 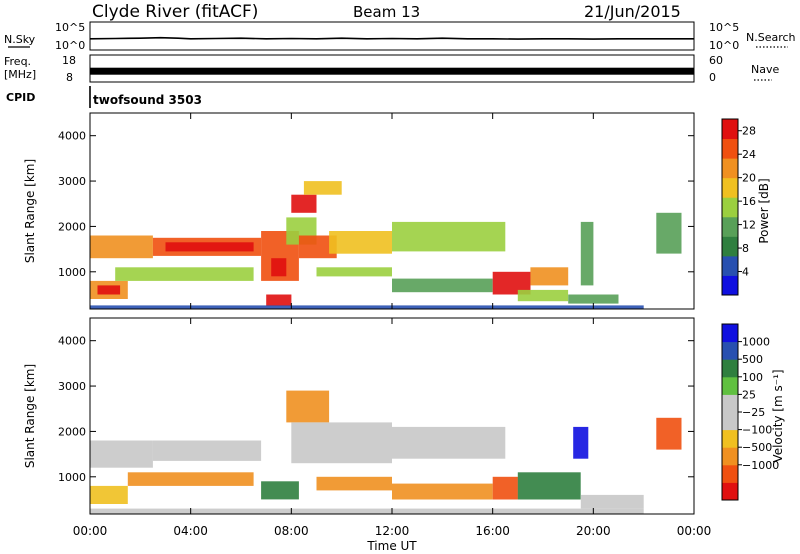 I want to click on x-tick-label: 12:00, so click(x=392, y=531).